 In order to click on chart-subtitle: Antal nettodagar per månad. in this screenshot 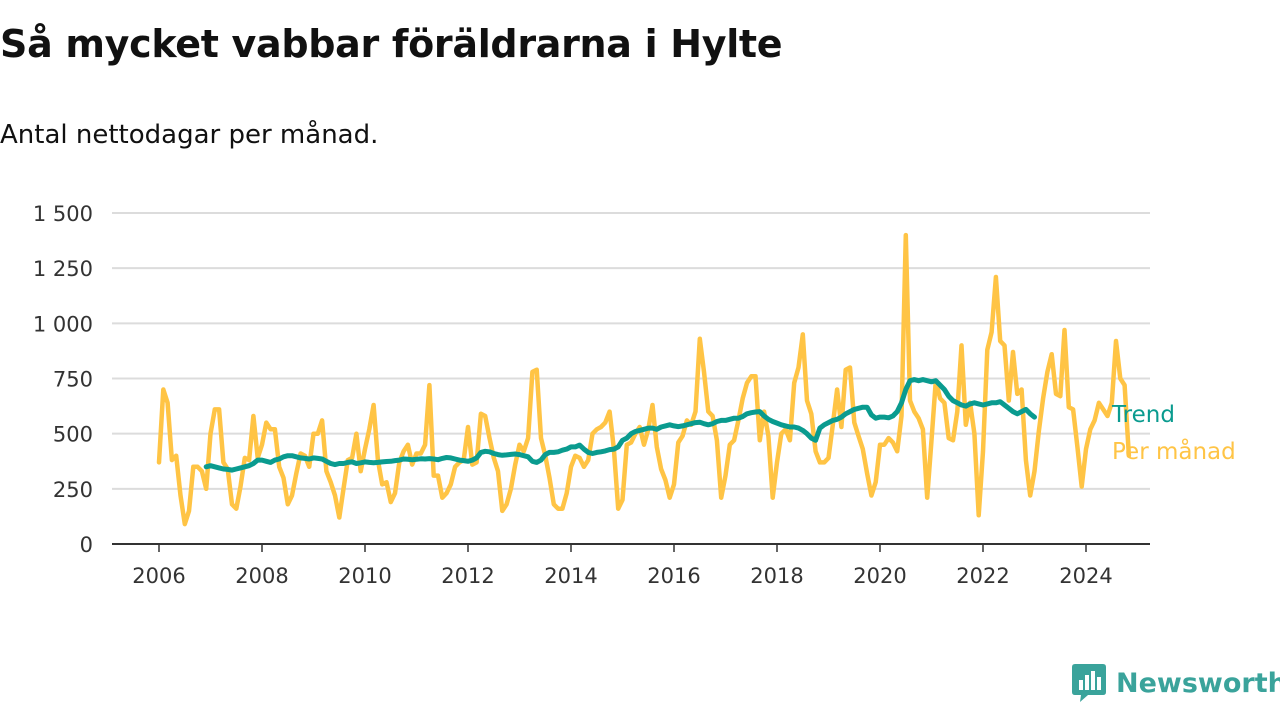, I will do `click(189, 135)`.